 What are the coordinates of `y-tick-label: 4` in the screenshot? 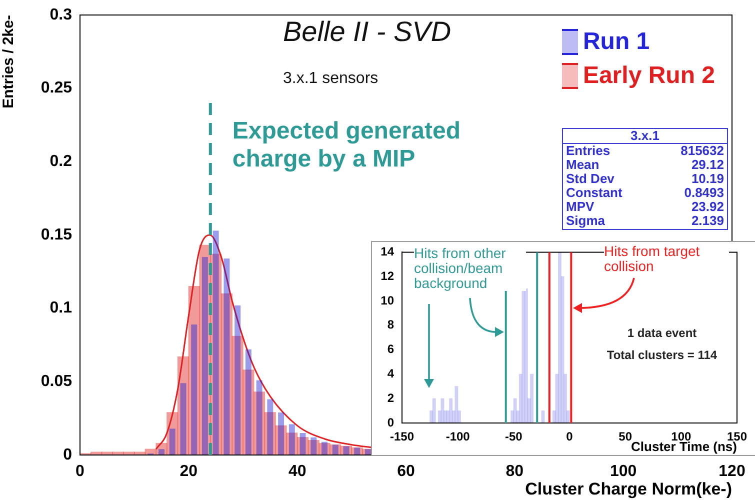 It's located at (390, 373).